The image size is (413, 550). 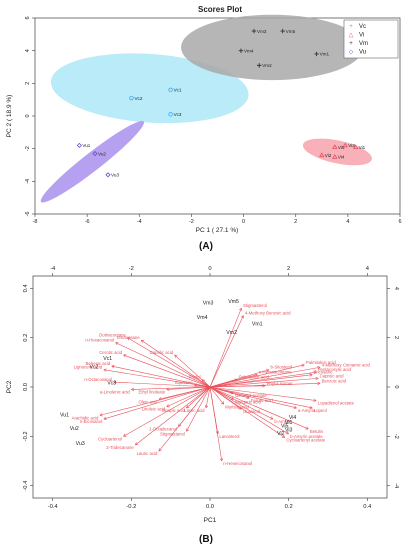 I want to click on y-tick-label: 0.4, so click(x=26, y=288).